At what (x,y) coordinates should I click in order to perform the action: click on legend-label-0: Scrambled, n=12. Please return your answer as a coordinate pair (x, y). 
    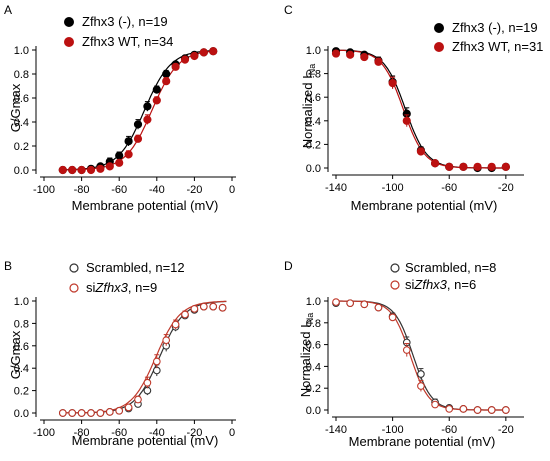
    Looking at the image, I should click on (135, 267).